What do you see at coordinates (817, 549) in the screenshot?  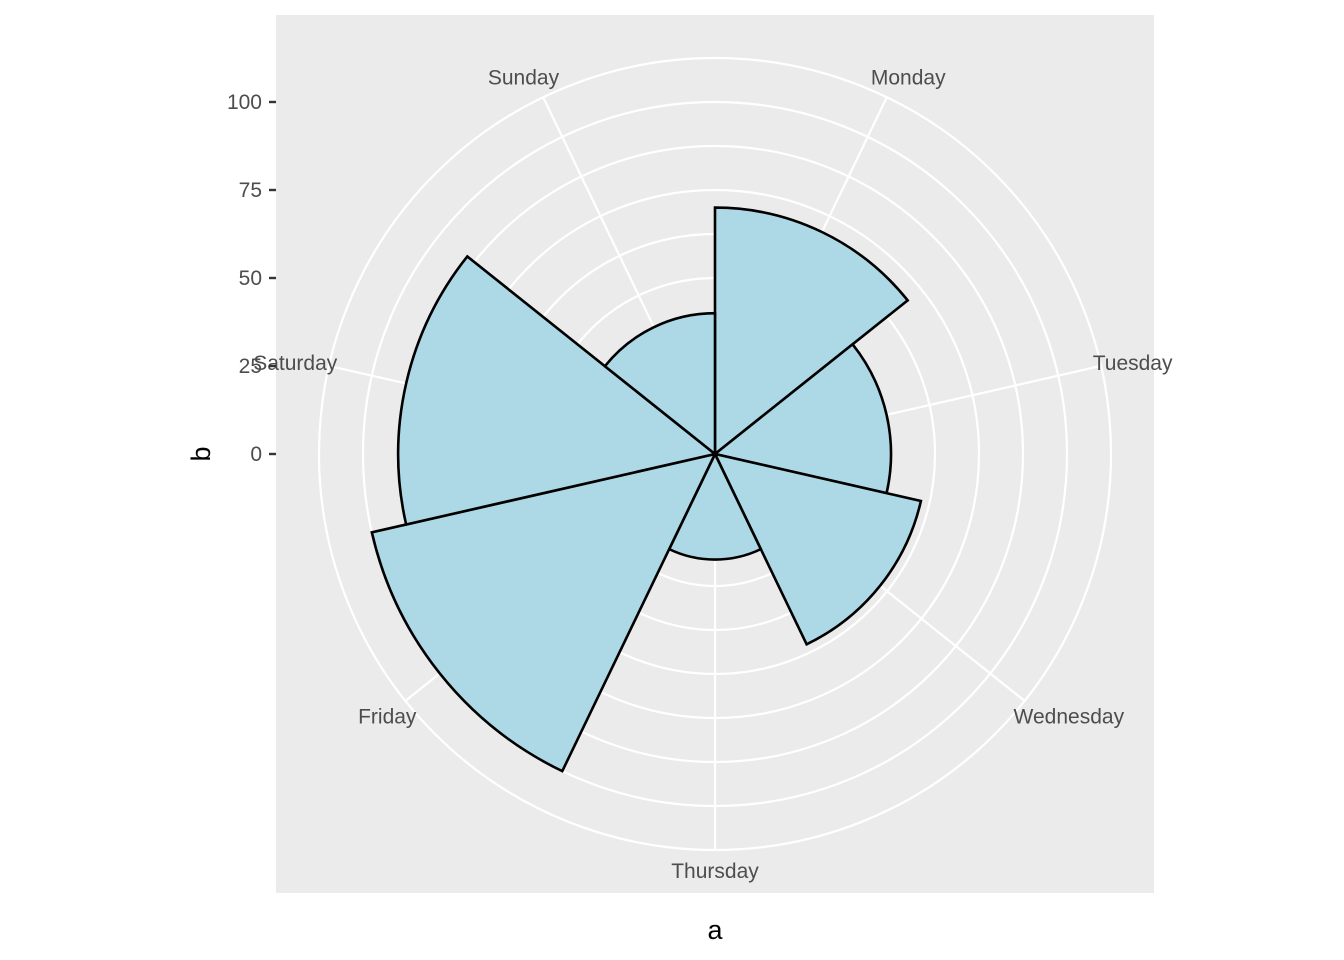 I see `bar-wednesday` at bounding box center [817, 549].